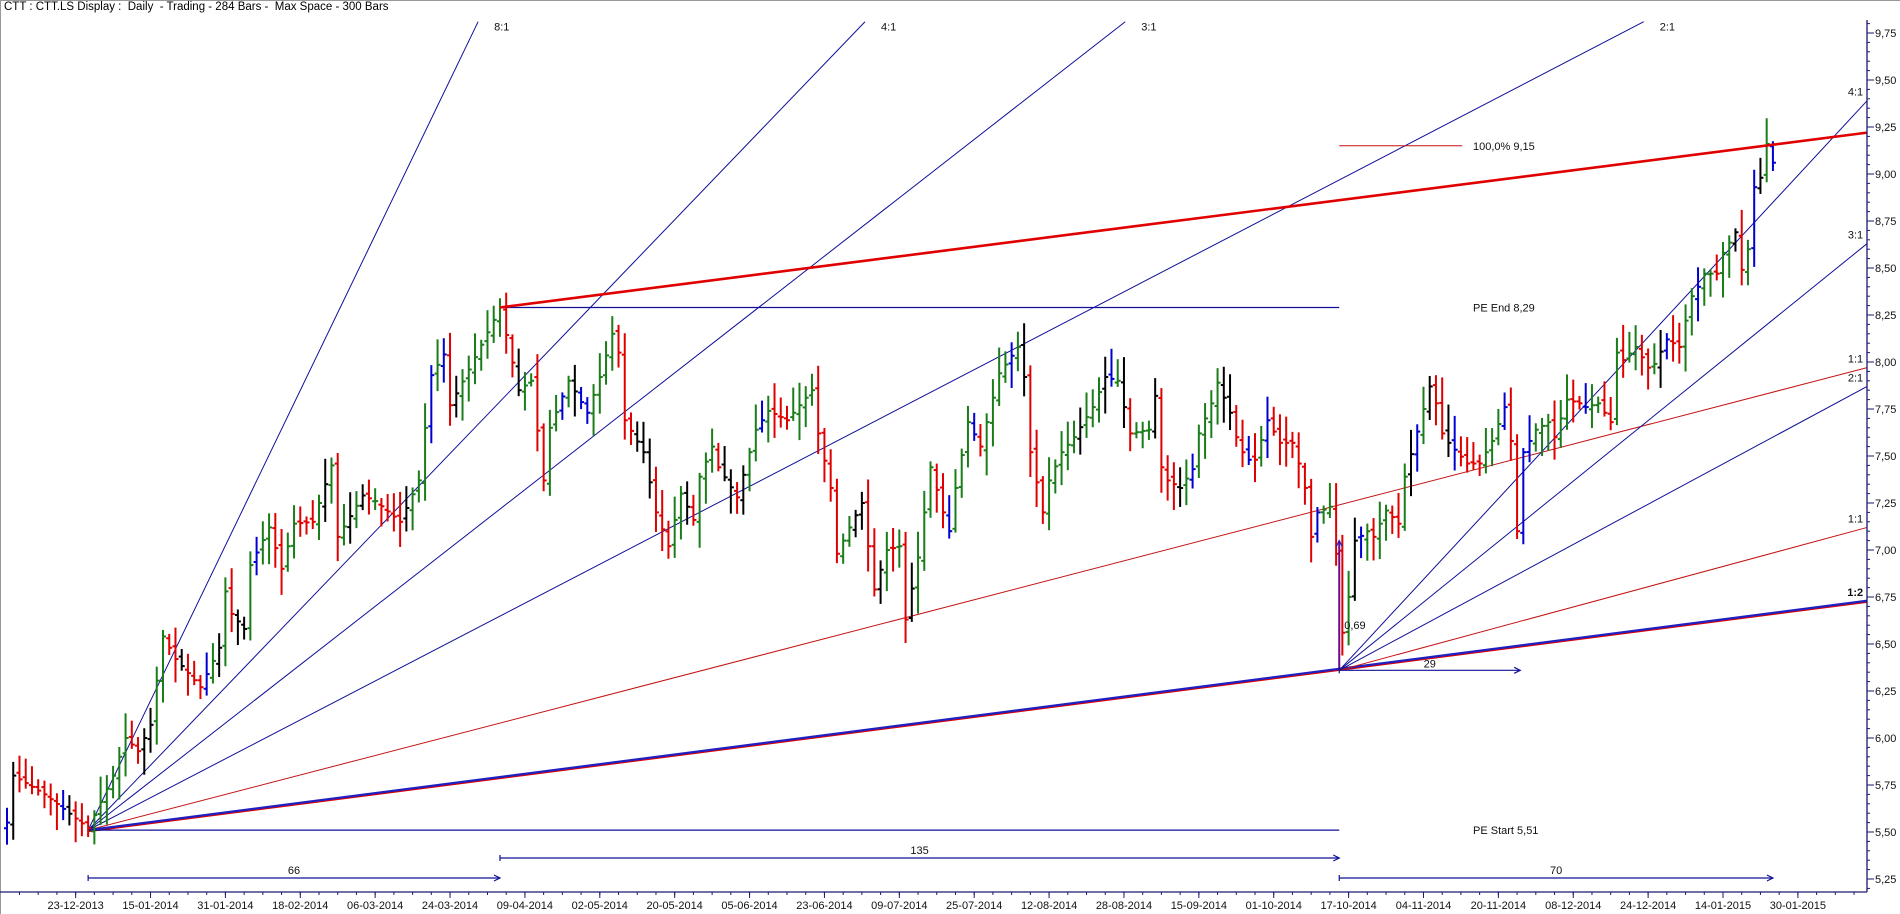 The image size is (1900, 914). Describe the element at coordinates (1430, 664) in the screenshot. I see `short-span-label: 29` at that location.